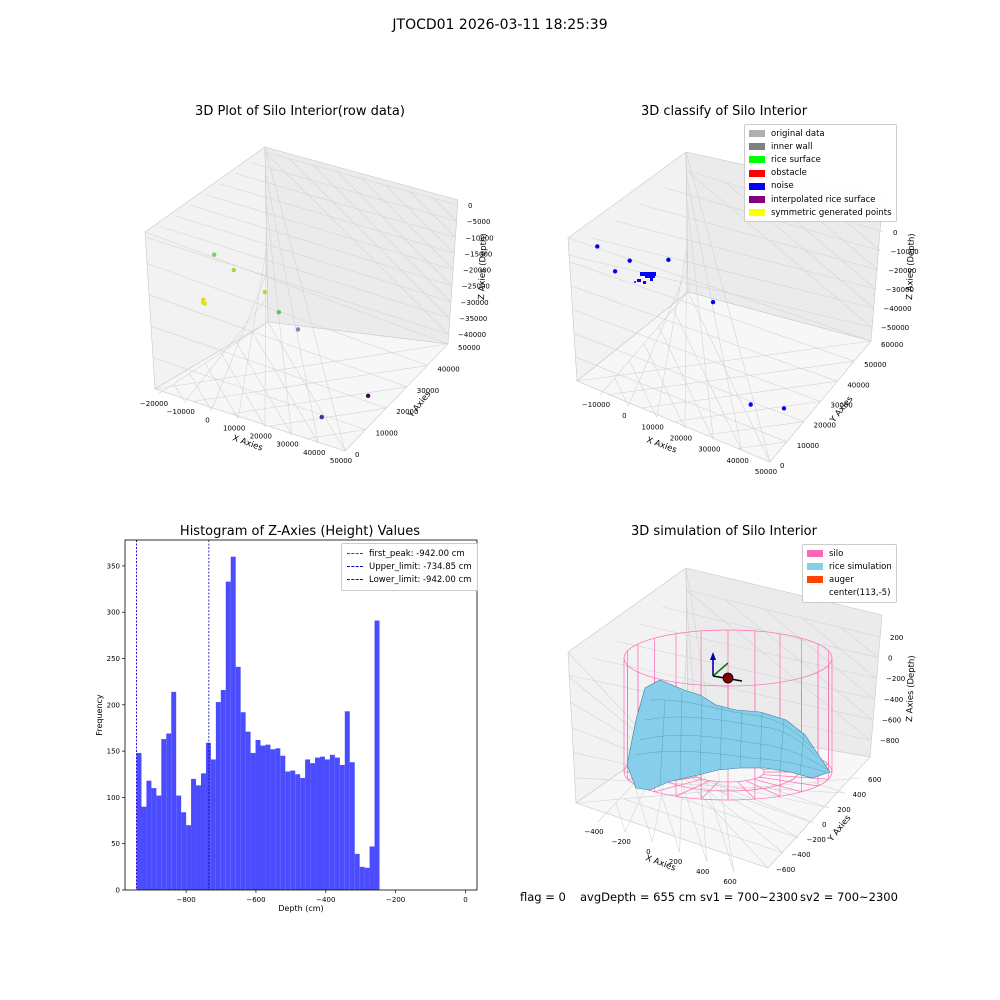 Image resolution: width=1000 pixels, height=1000 pixels. What do you see at coordinates (820, 146) in the screenshot?
I see `legend-entry: inner wall` at bounding box center [820, 146].